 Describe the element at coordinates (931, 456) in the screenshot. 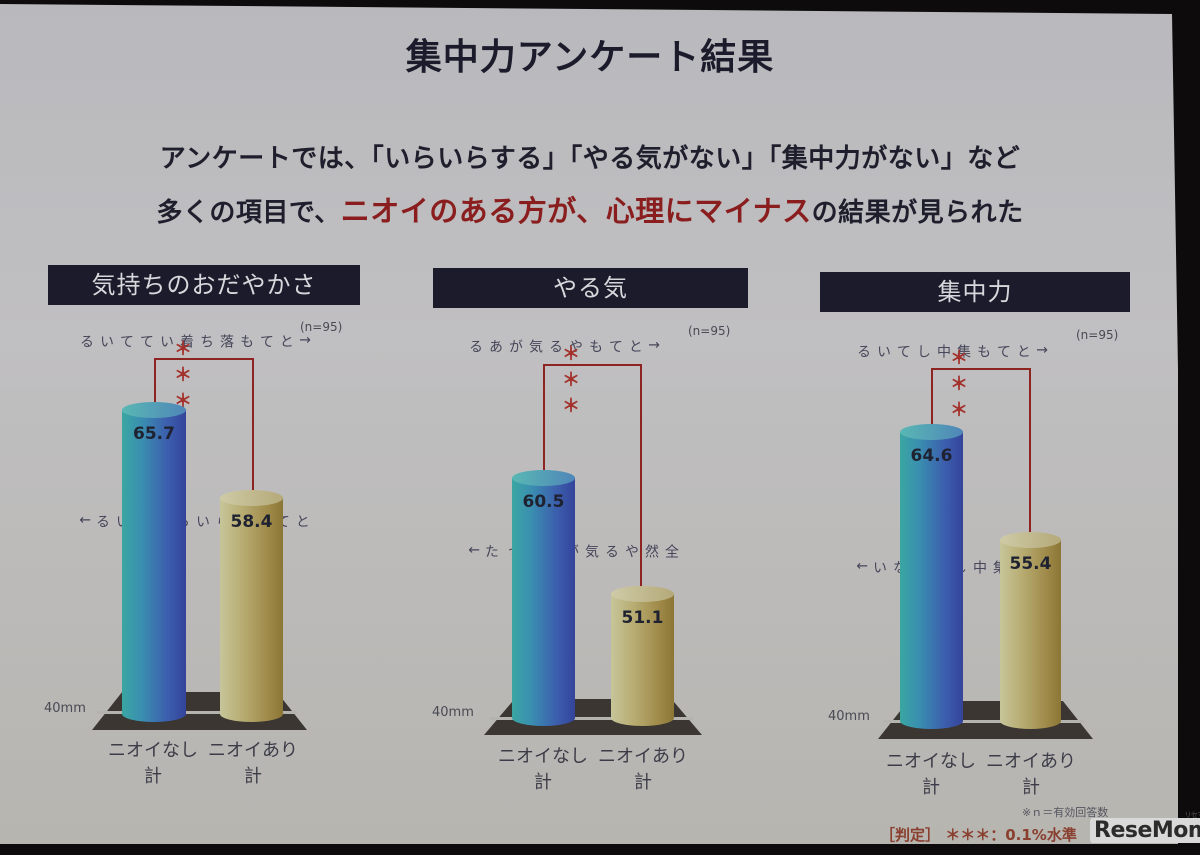

I see `bar-value: 64.6` at that location.